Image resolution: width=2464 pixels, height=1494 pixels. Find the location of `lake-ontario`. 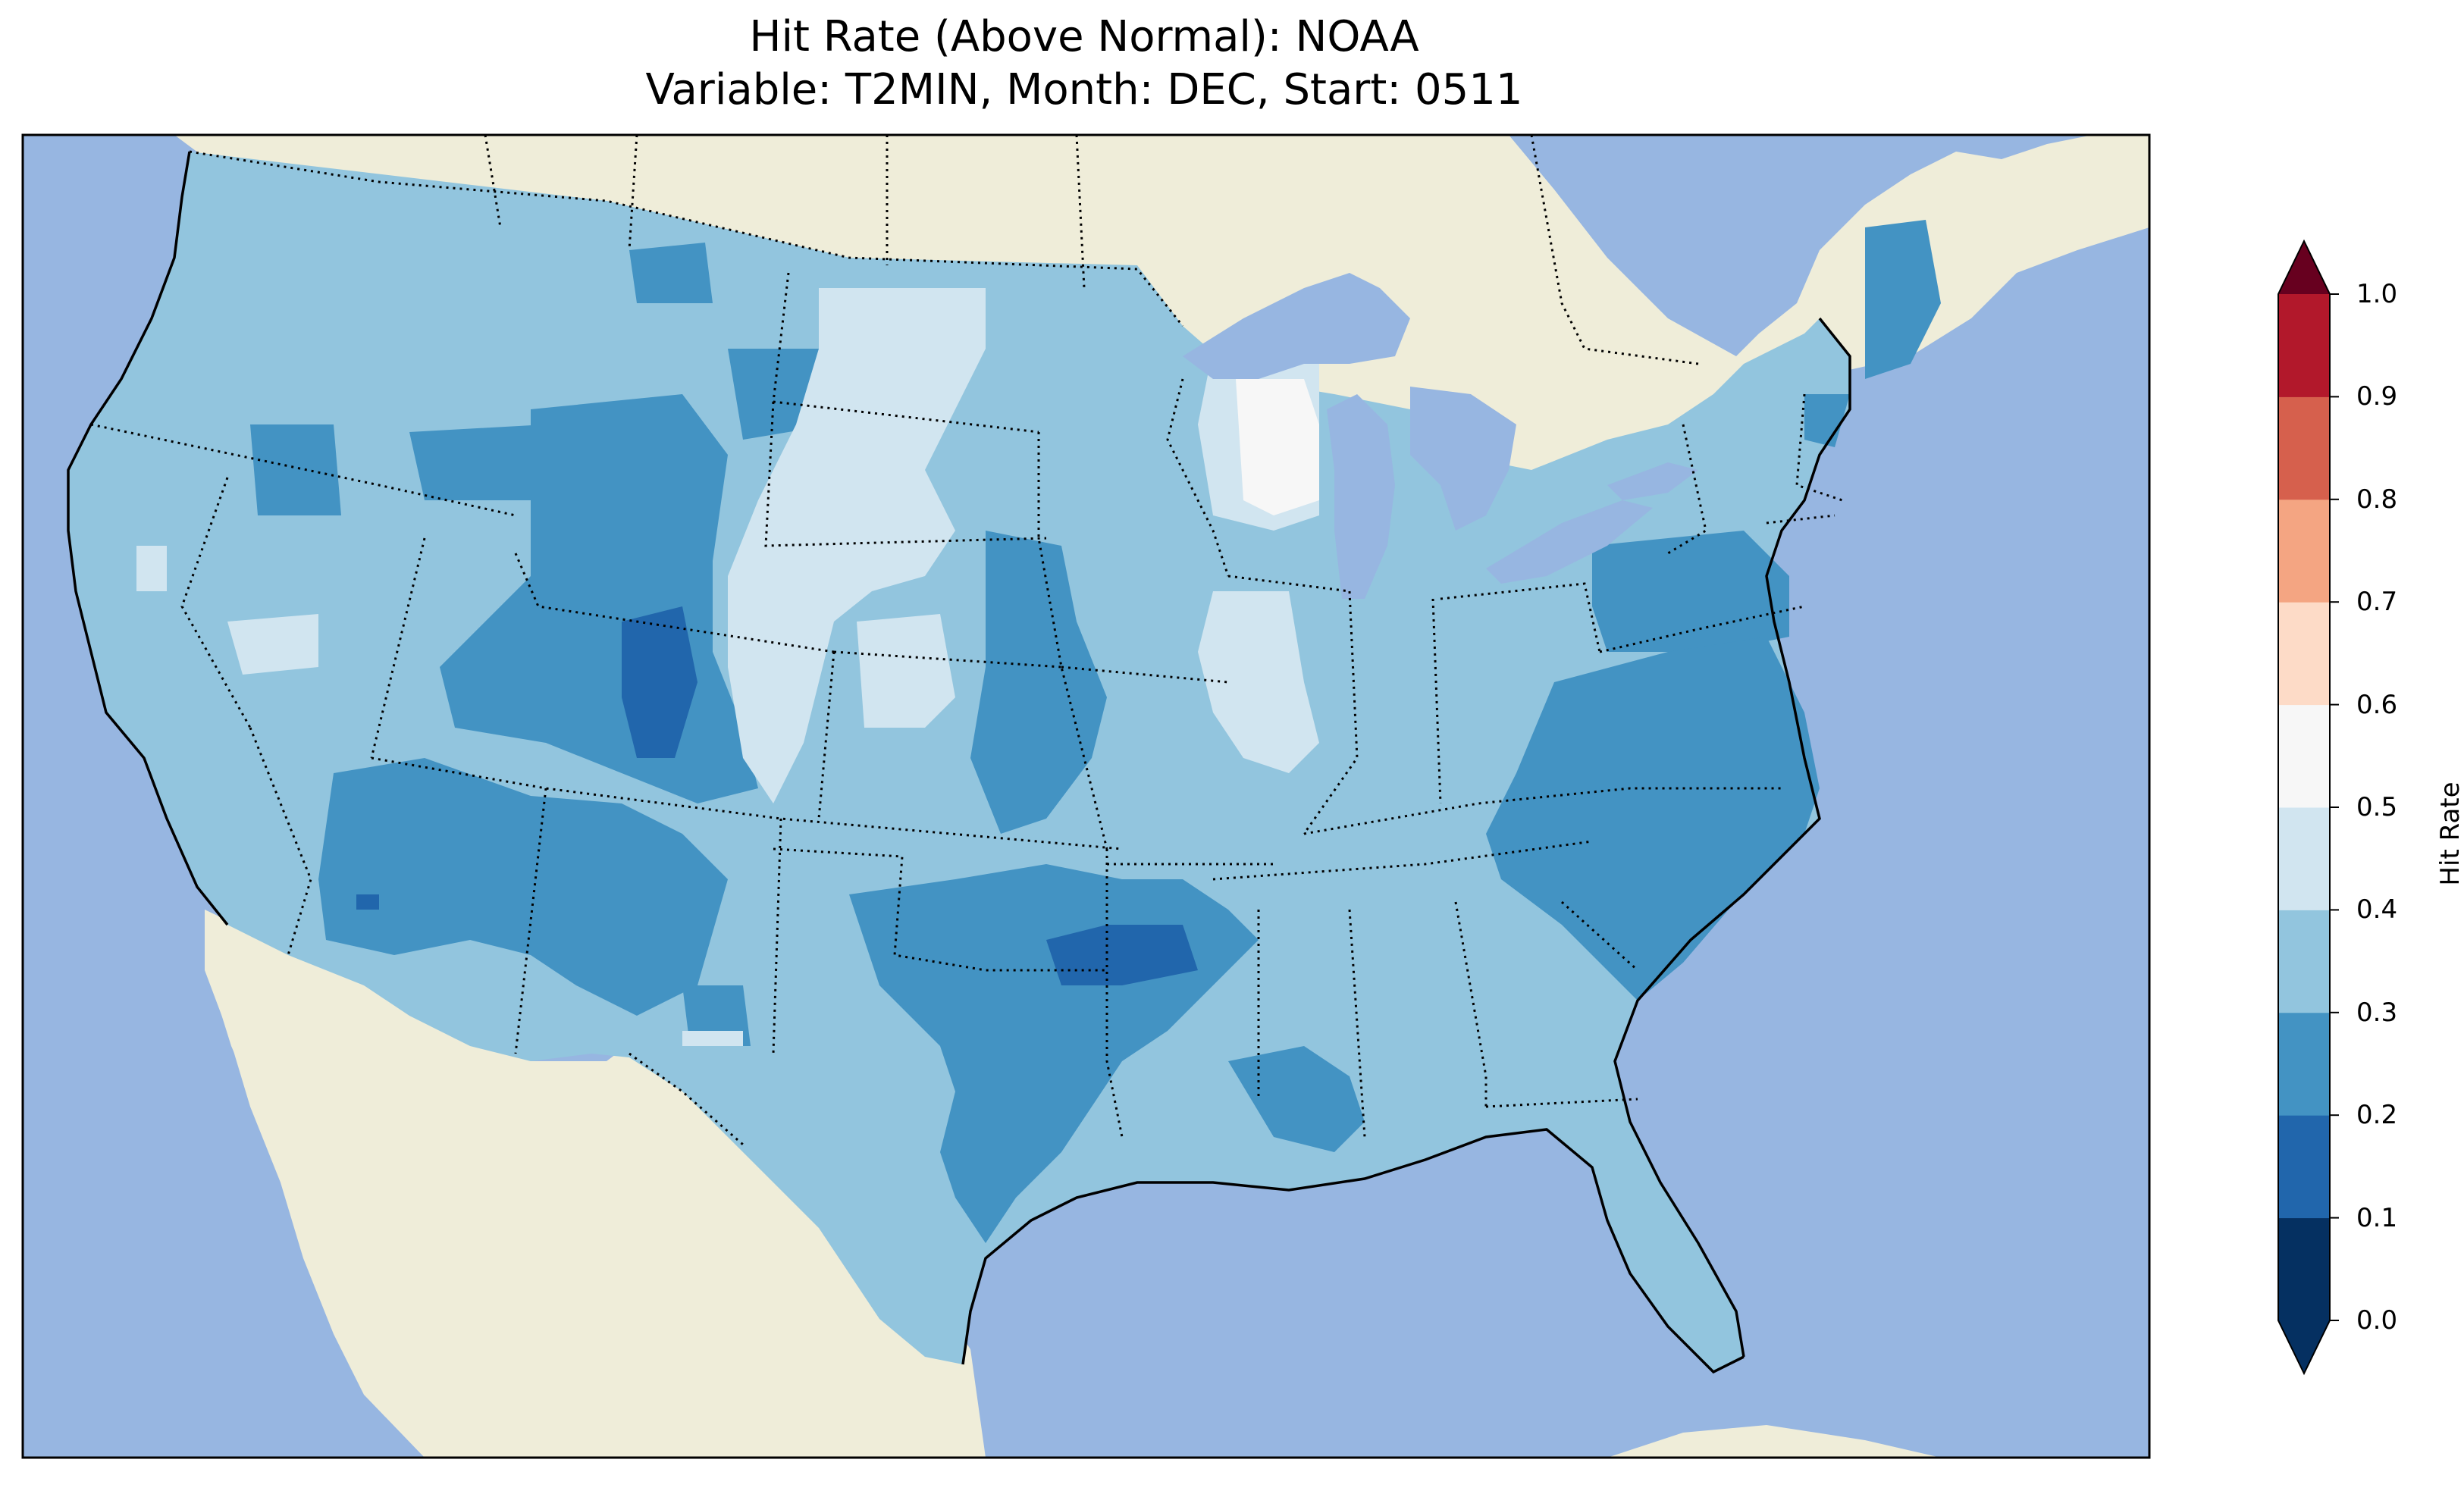

lake-ontario is located at coordinates (1652, 481).